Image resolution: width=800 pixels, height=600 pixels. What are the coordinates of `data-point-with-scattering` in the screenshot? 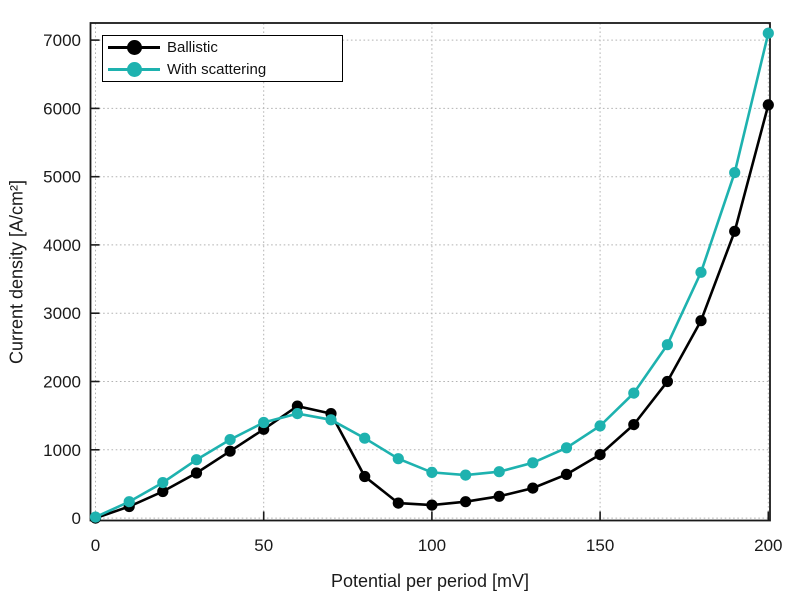 It's located at (768, 33).